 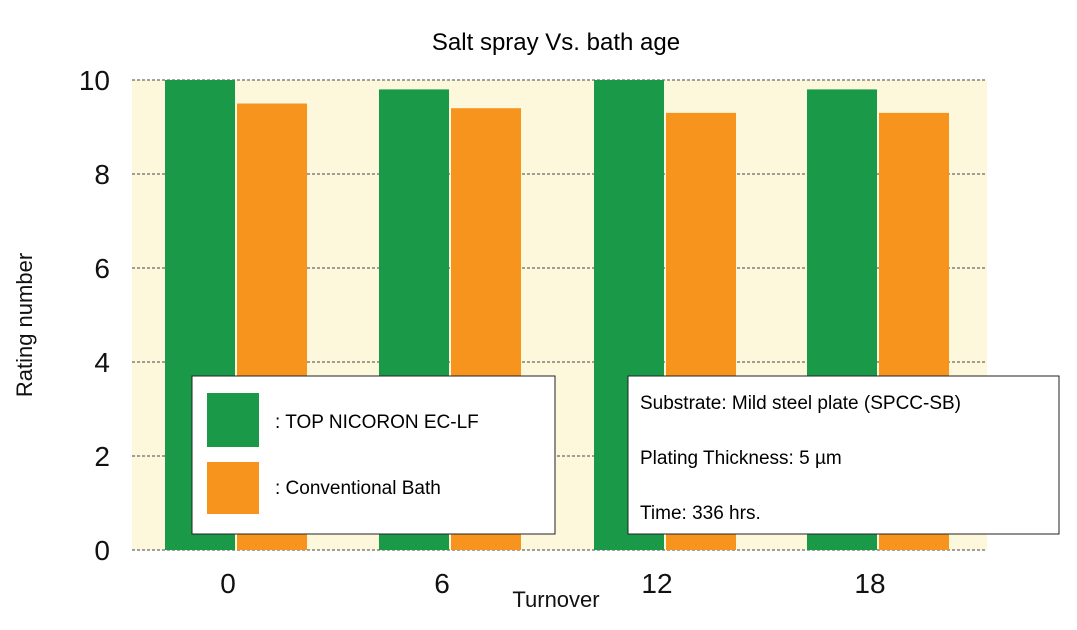 What do you see at coordinates (102, 456) in the screenshot?
I see `y-tick-label: 2` at bounding box center [102, 456].